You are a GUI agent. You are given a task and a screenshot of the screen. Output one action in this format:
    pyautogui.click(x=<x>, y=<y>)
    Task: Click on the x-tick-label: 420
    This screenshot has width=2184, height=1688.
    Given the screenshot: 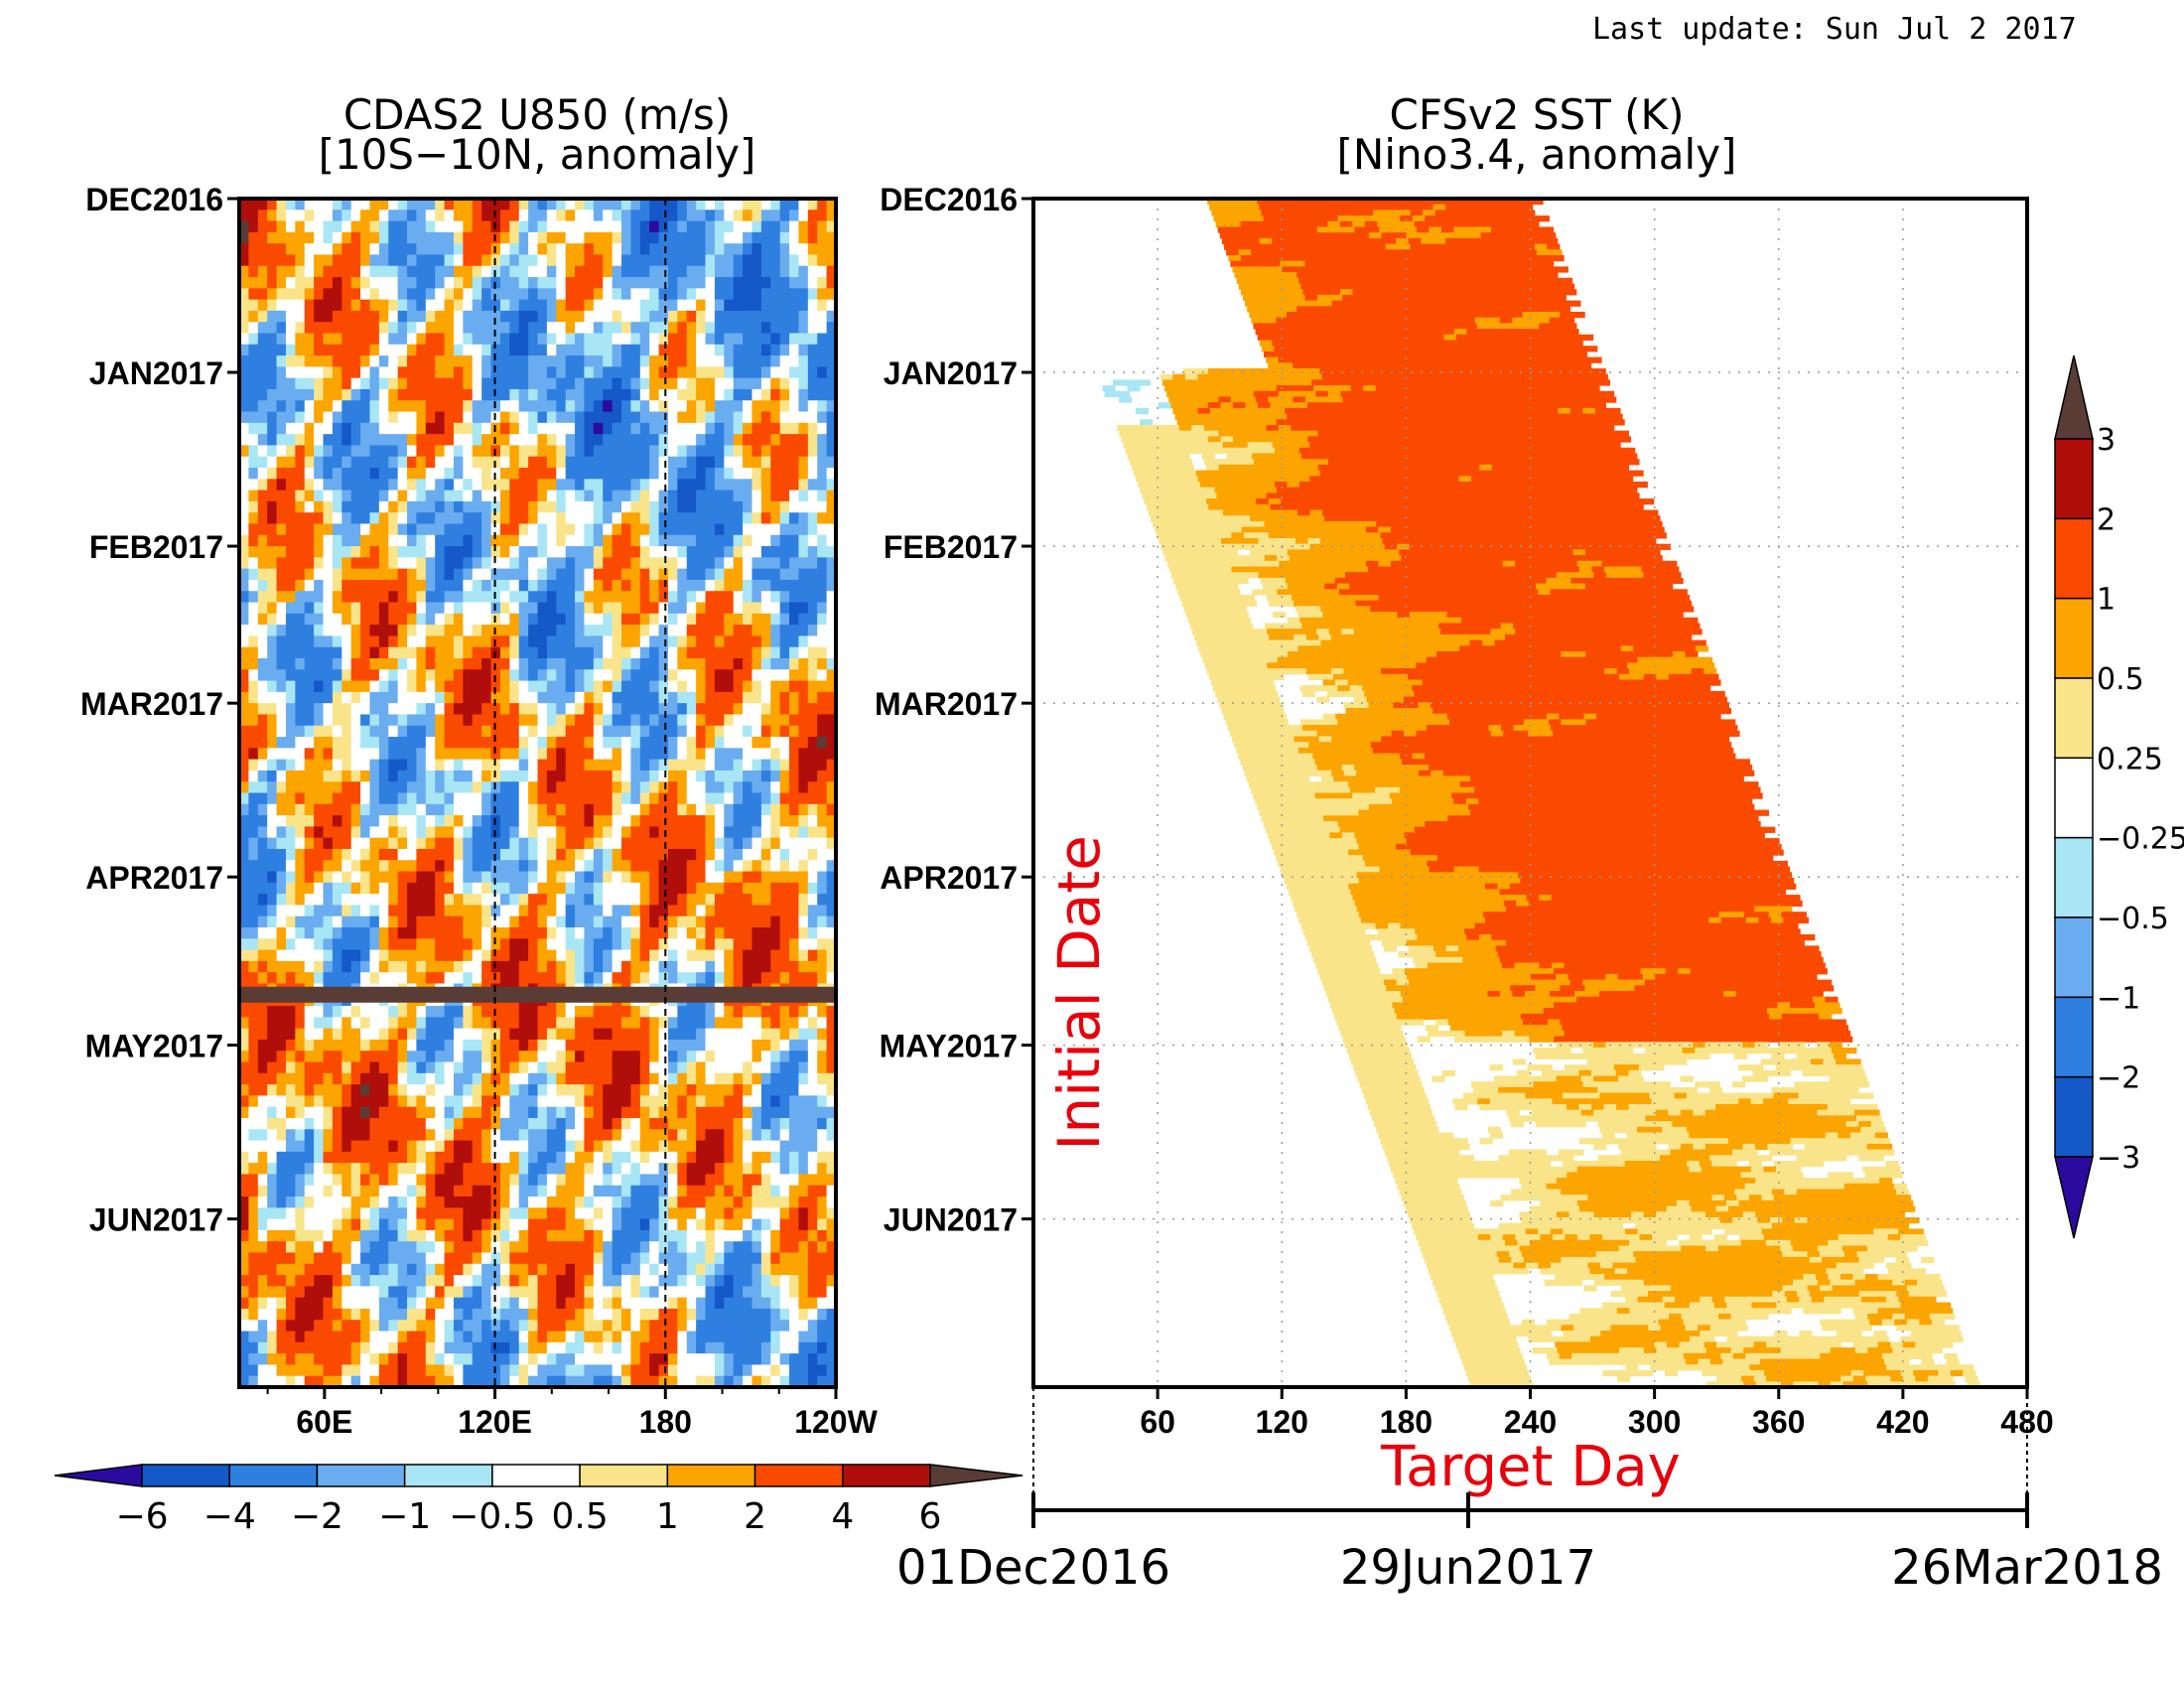 What is the action you would take?
    pyautogui.click(x=1902, y=1422)
    